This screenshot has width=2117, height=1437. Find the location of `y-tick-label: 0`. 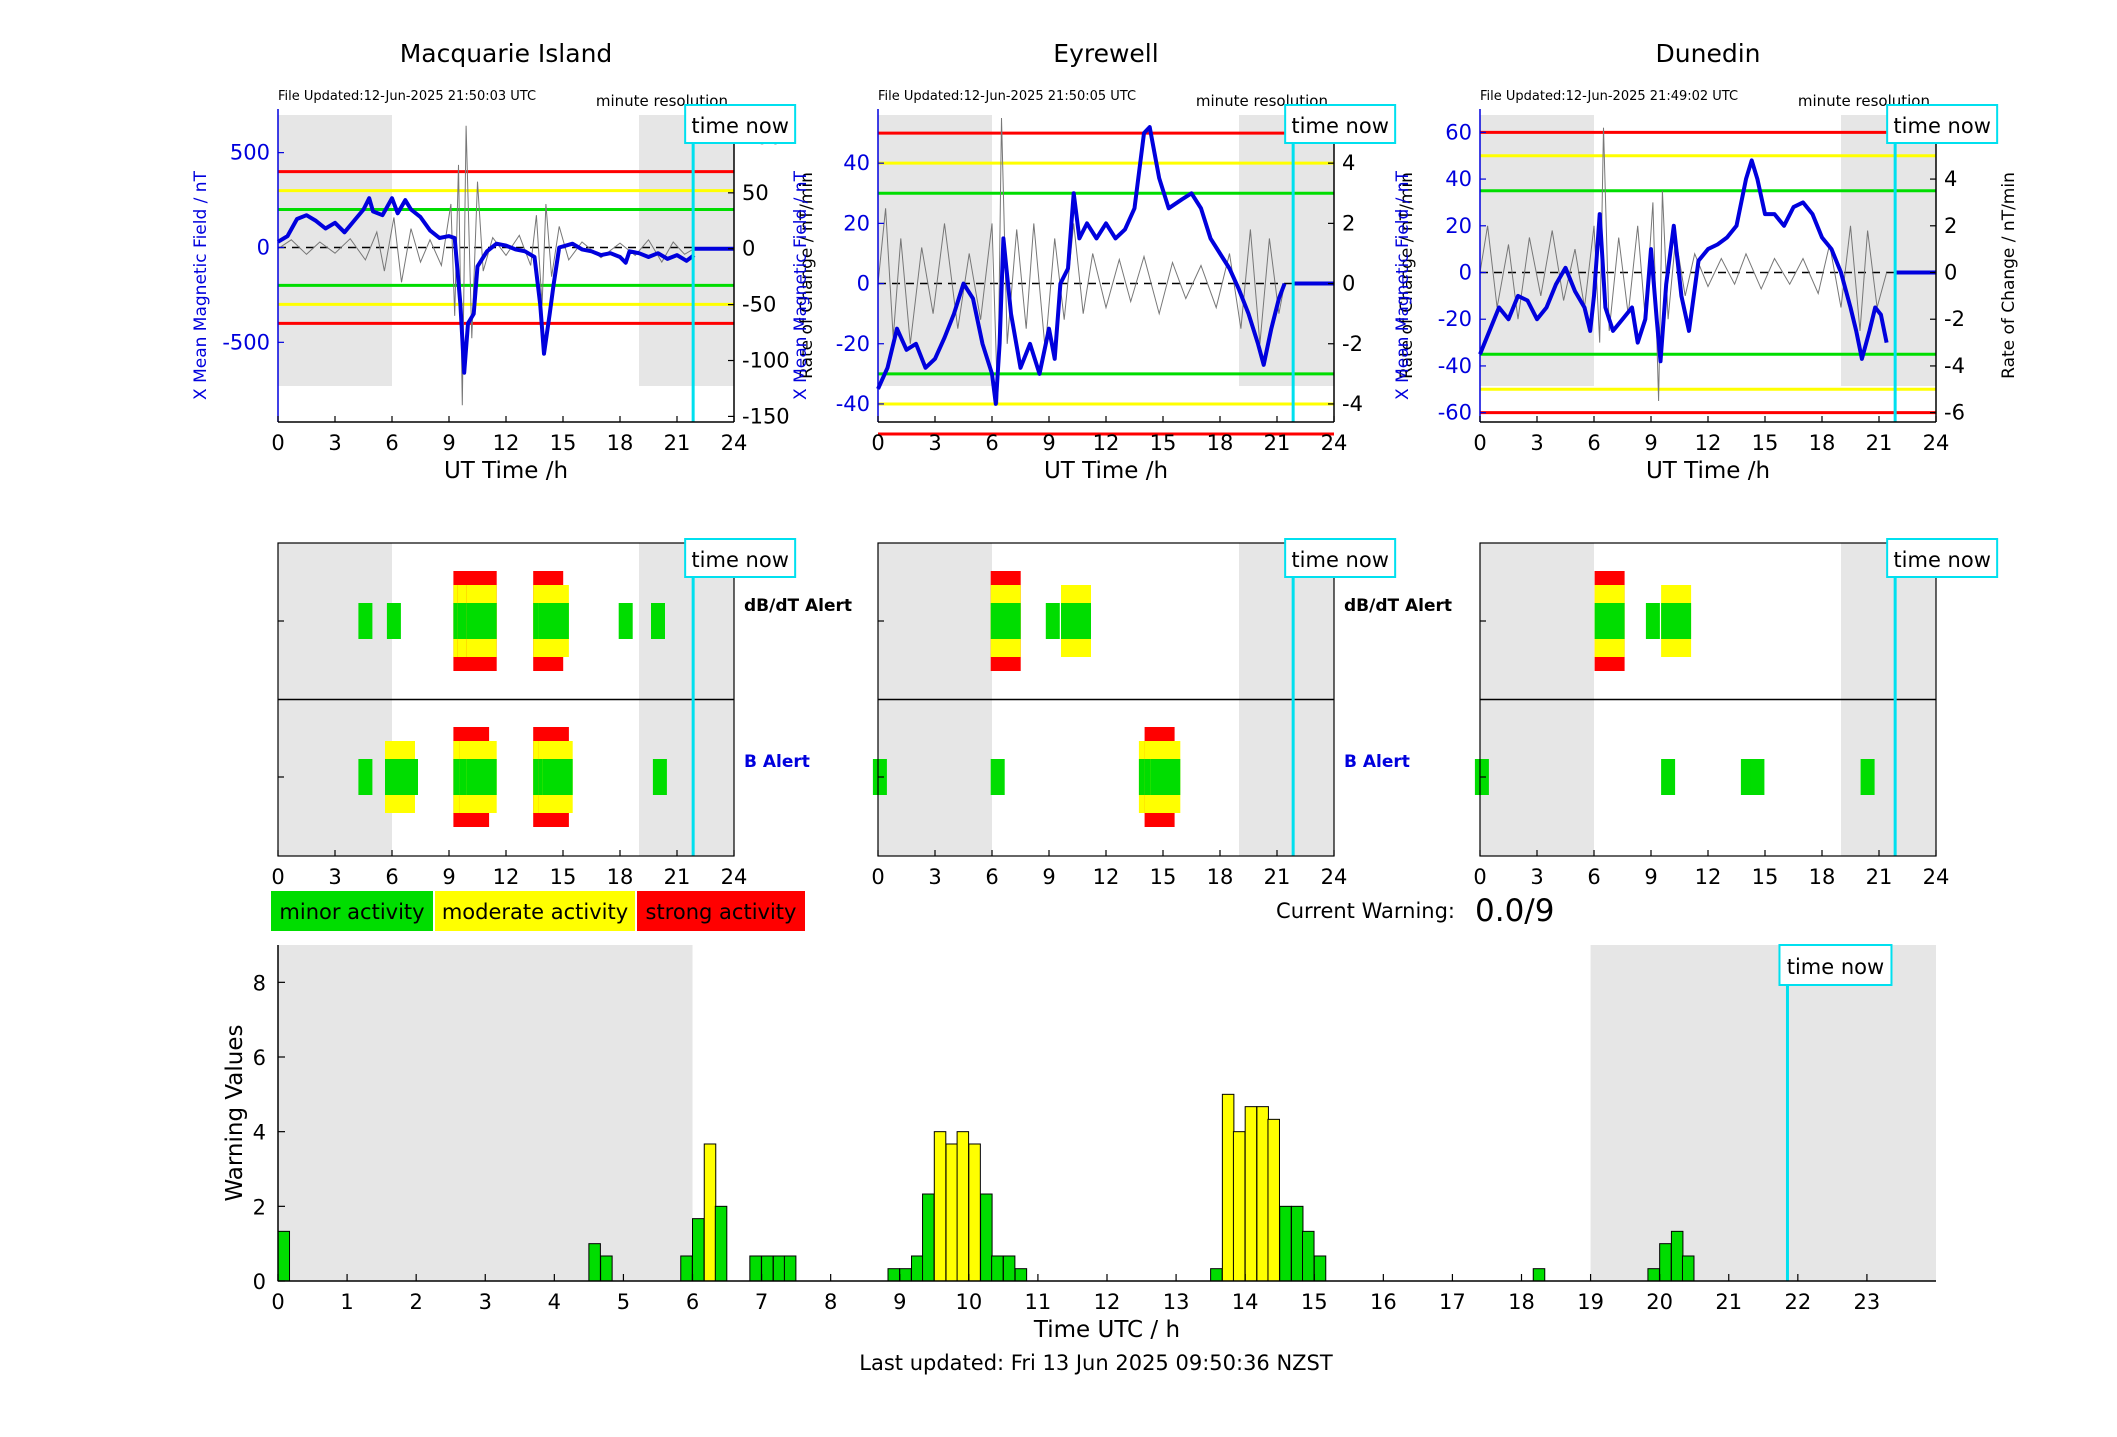

y-tick-label: 0 is located at coordinates (259, 1282).